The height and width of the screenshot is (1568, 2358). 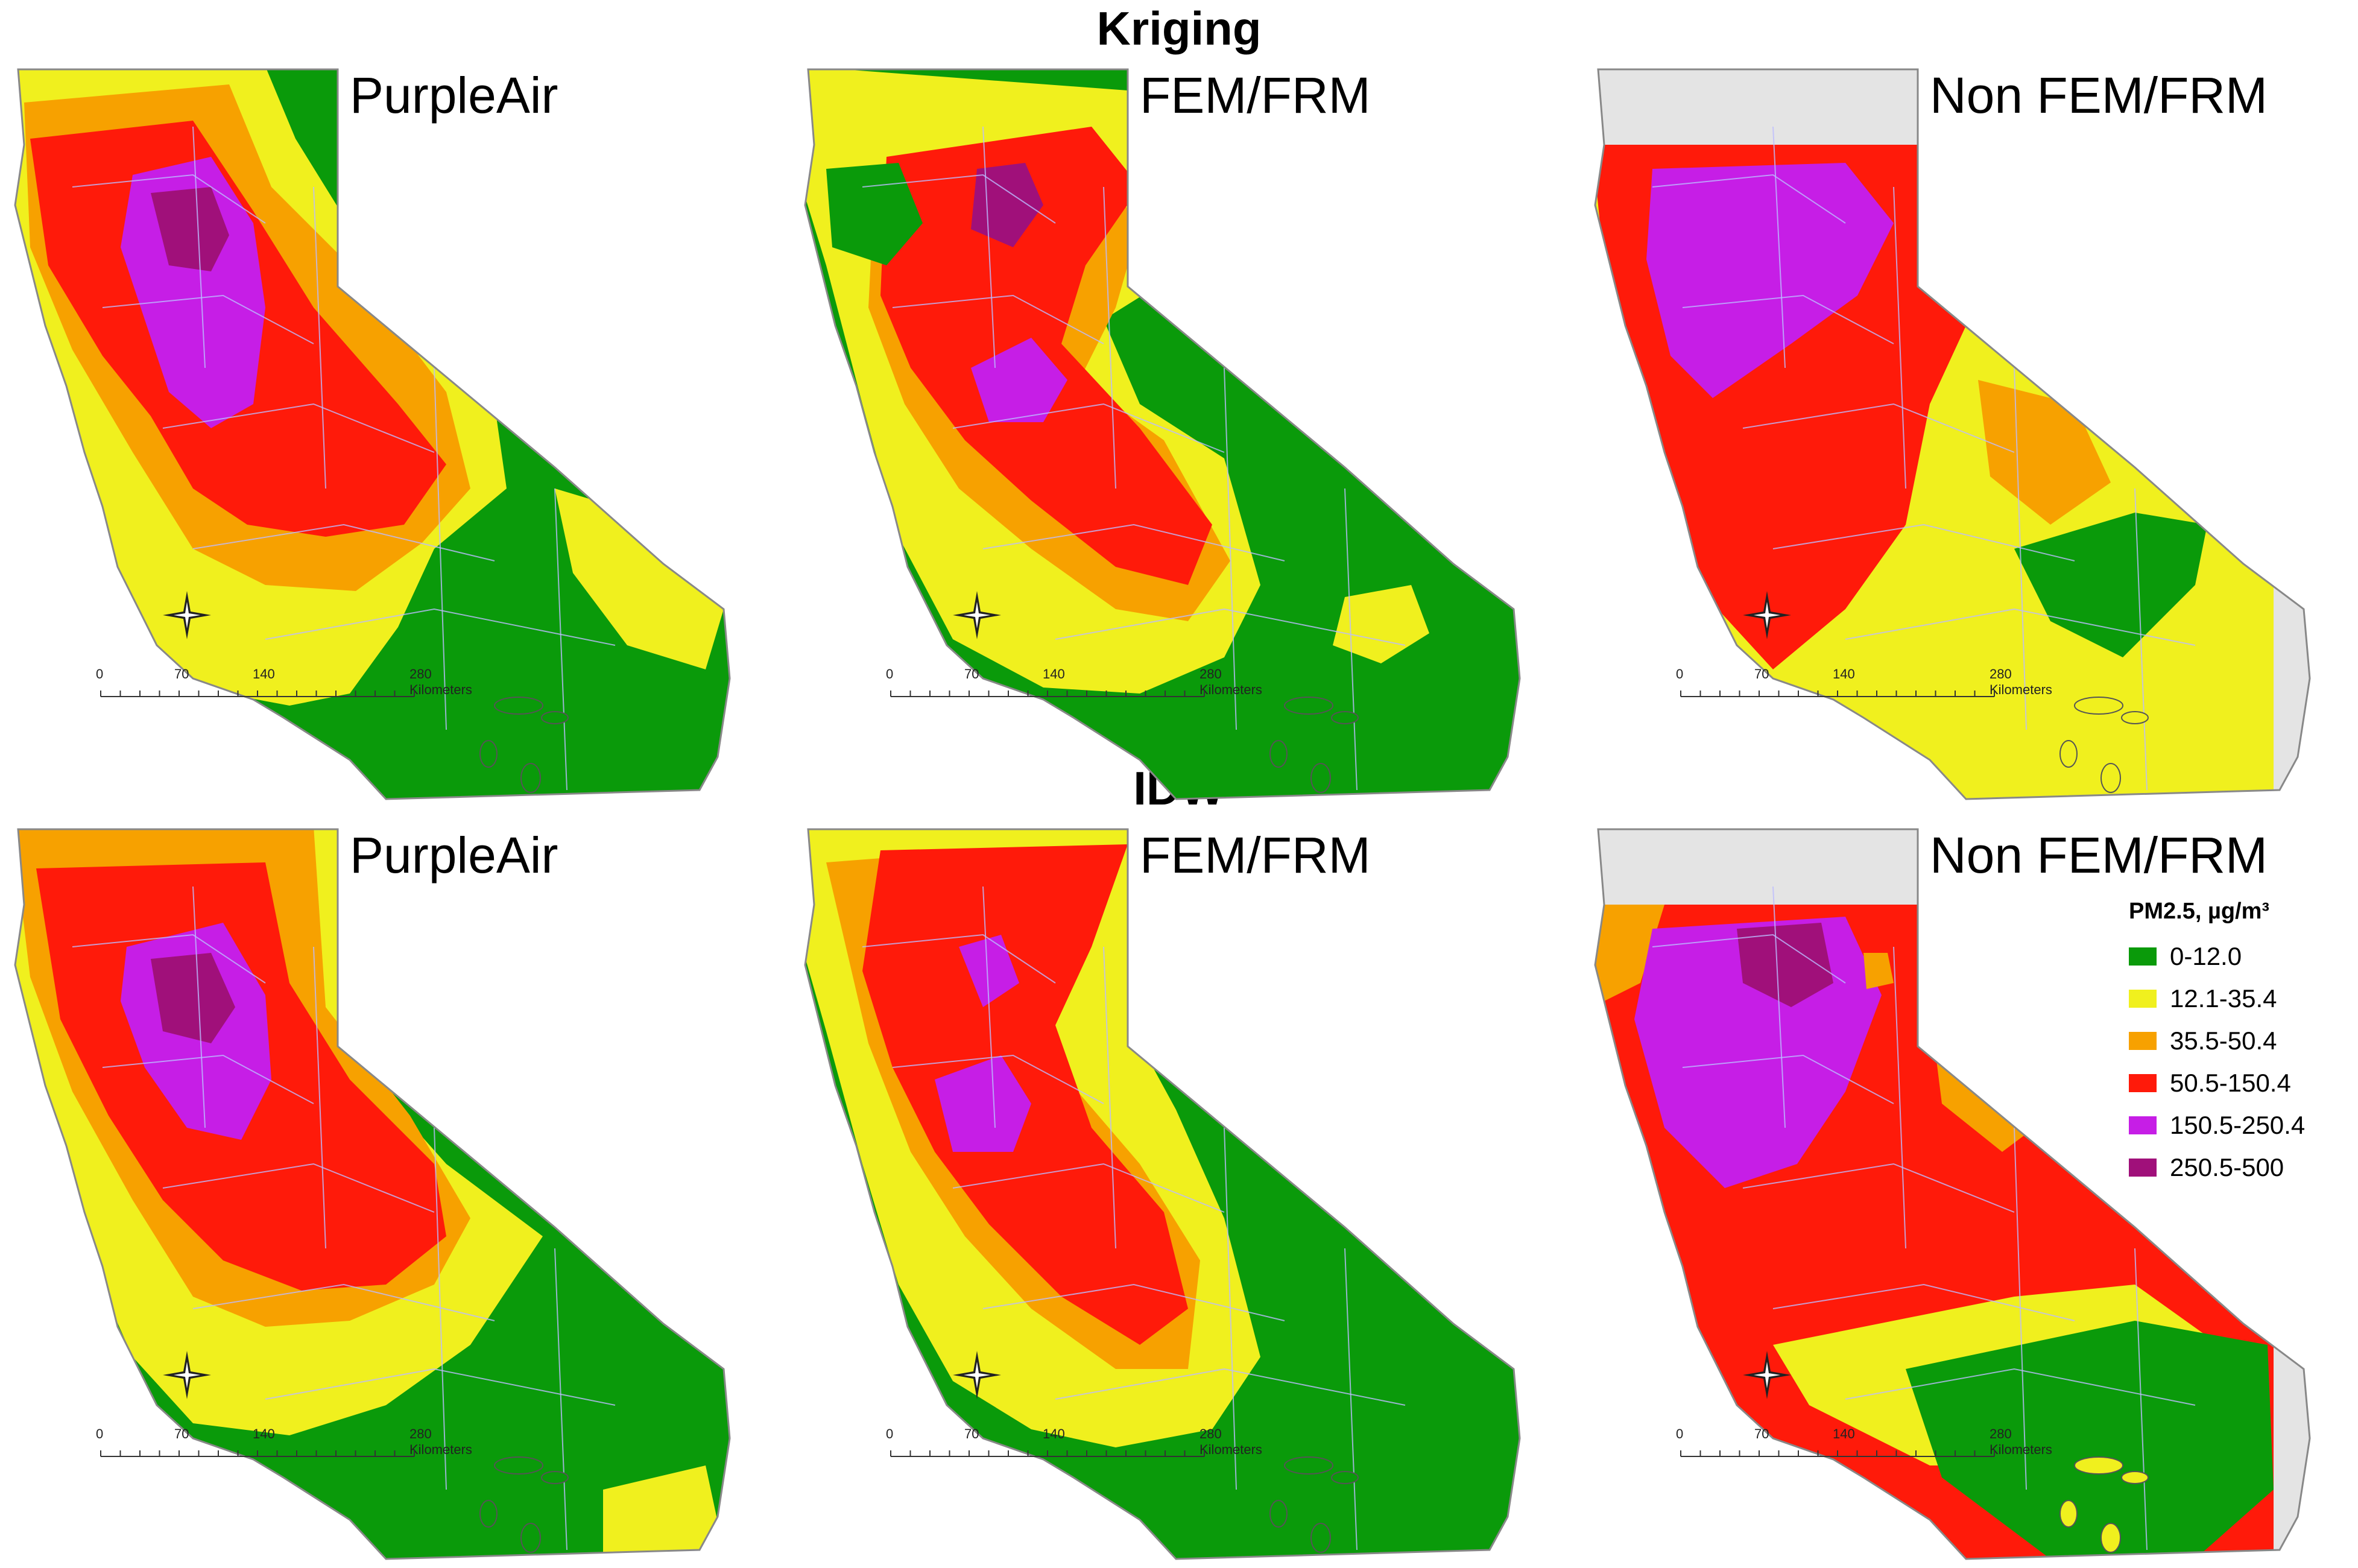 I want to click on legend-label: 150.5-250.4, so click(x=2238, y=1125).